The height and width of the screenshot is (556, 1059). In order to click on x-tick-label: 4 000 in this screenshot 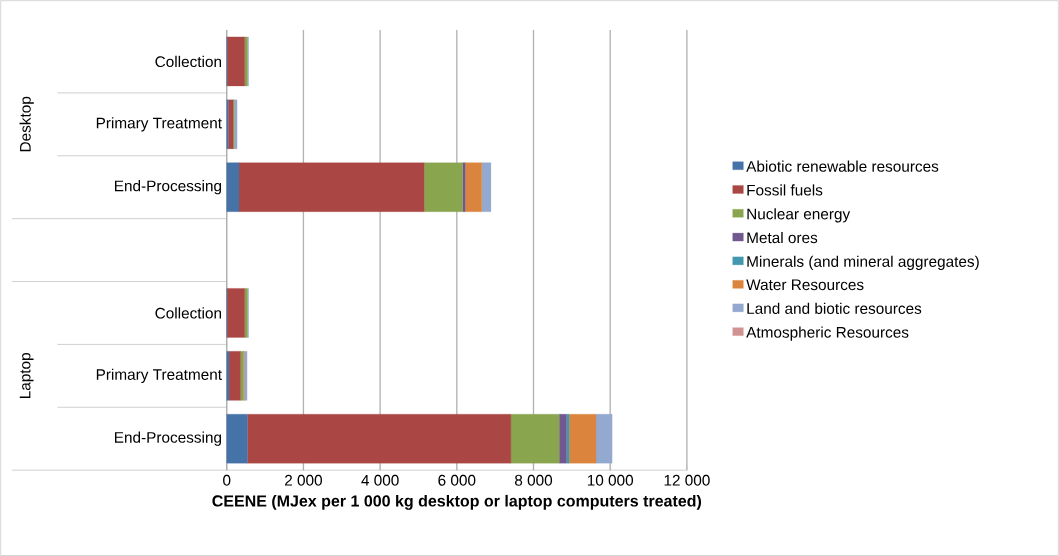, I will do `click(380, 480)`.